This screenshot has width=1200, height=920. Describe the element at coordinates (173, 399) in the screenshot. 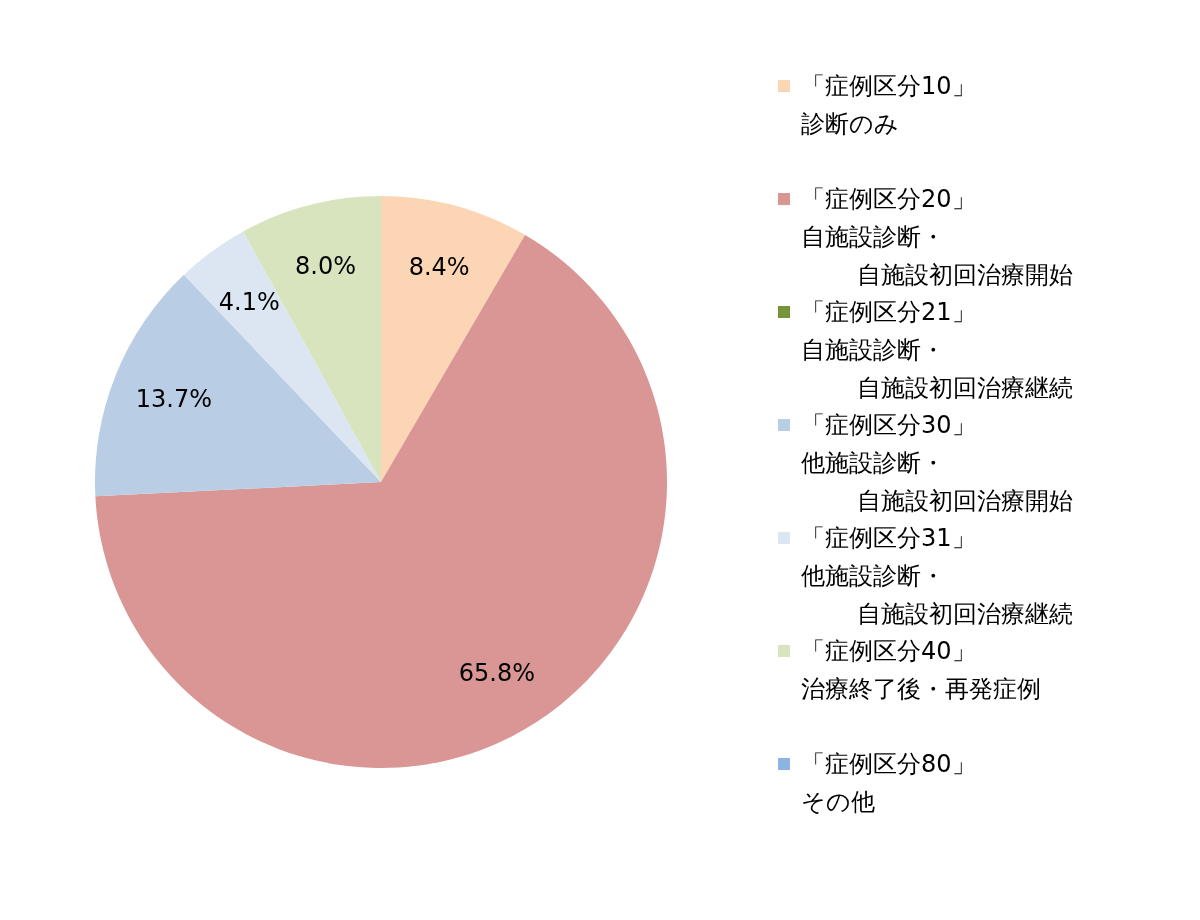

I see `data-label: 13.7%` at that location.